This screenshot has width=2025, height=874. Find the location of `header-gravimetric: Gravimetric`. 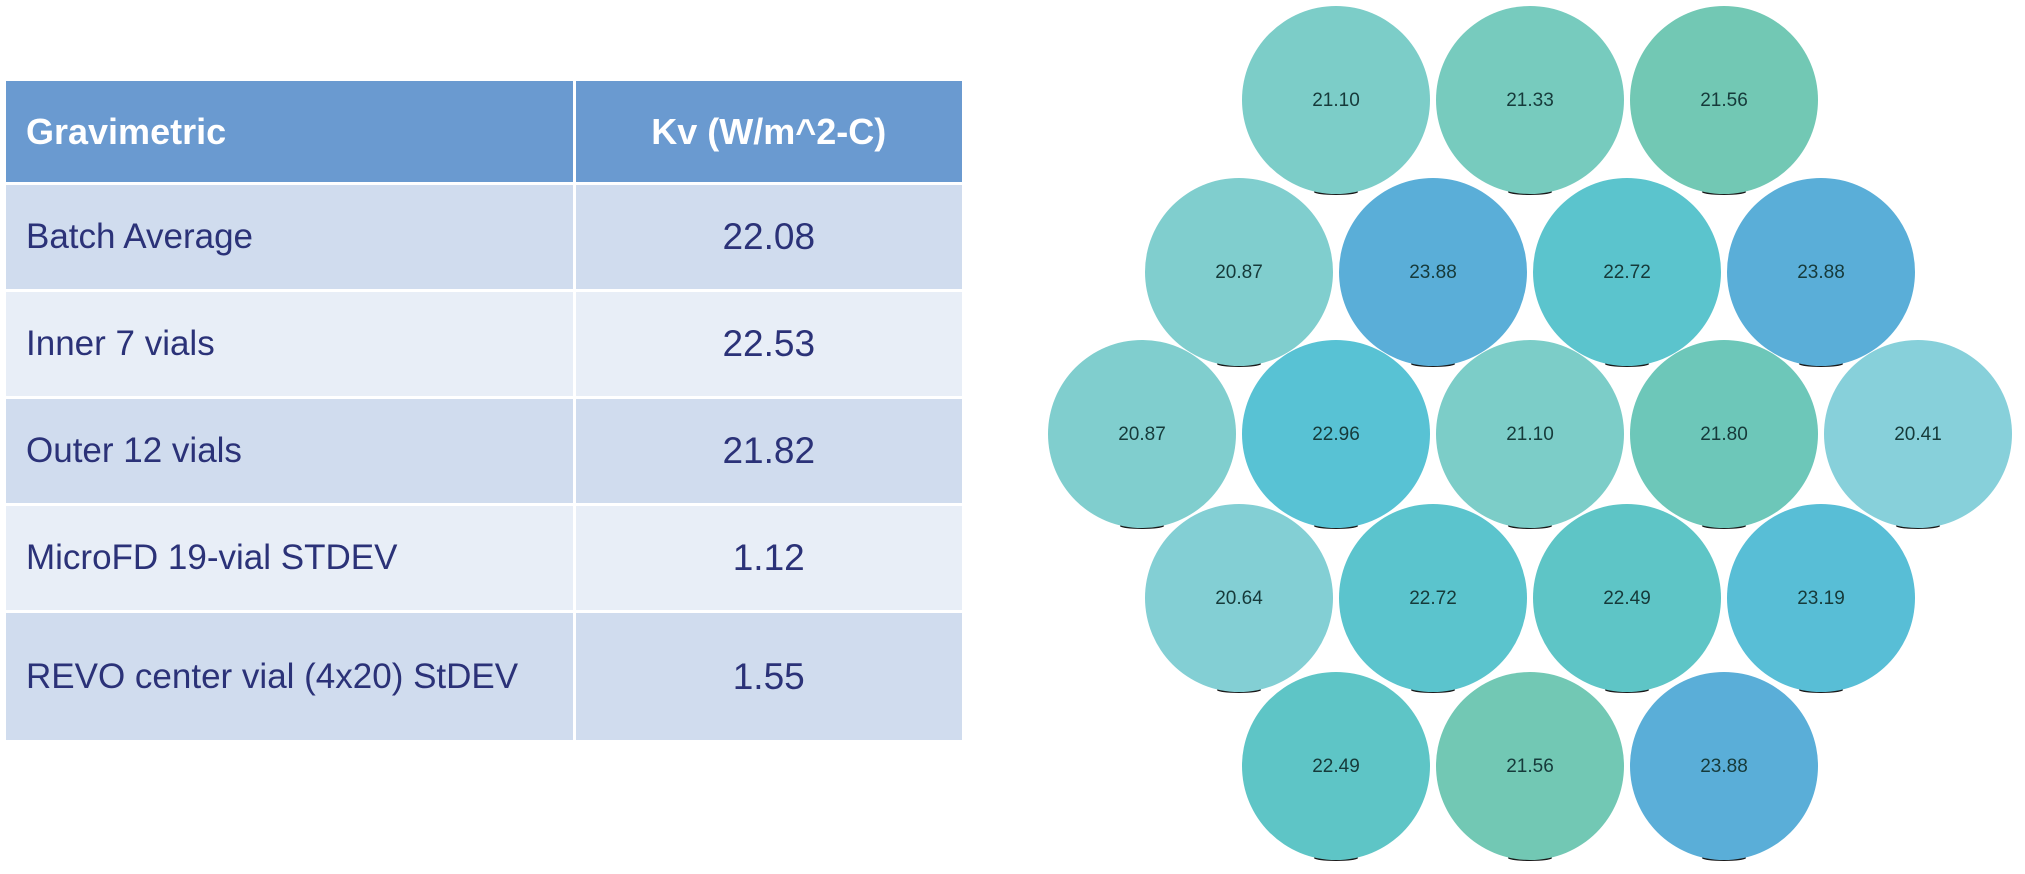

header-gravimetric: Gravimetric is located at coordinates (290, 132).